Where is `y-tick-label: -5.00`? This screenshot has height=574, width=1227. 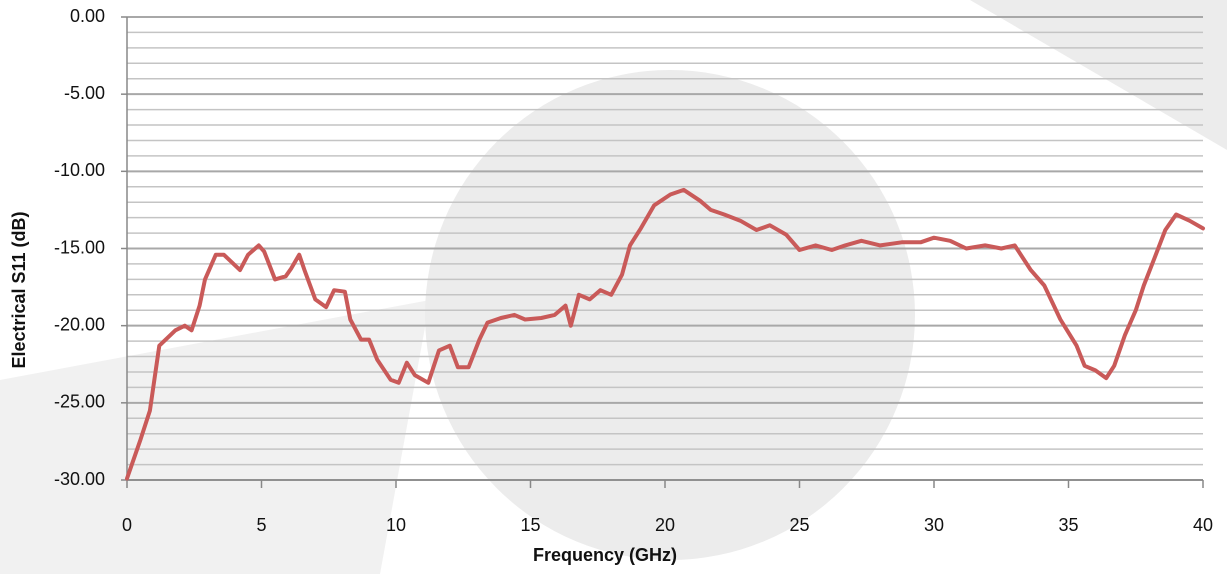
y-tick-label: -5.00 is located at coordinates (84, 93).